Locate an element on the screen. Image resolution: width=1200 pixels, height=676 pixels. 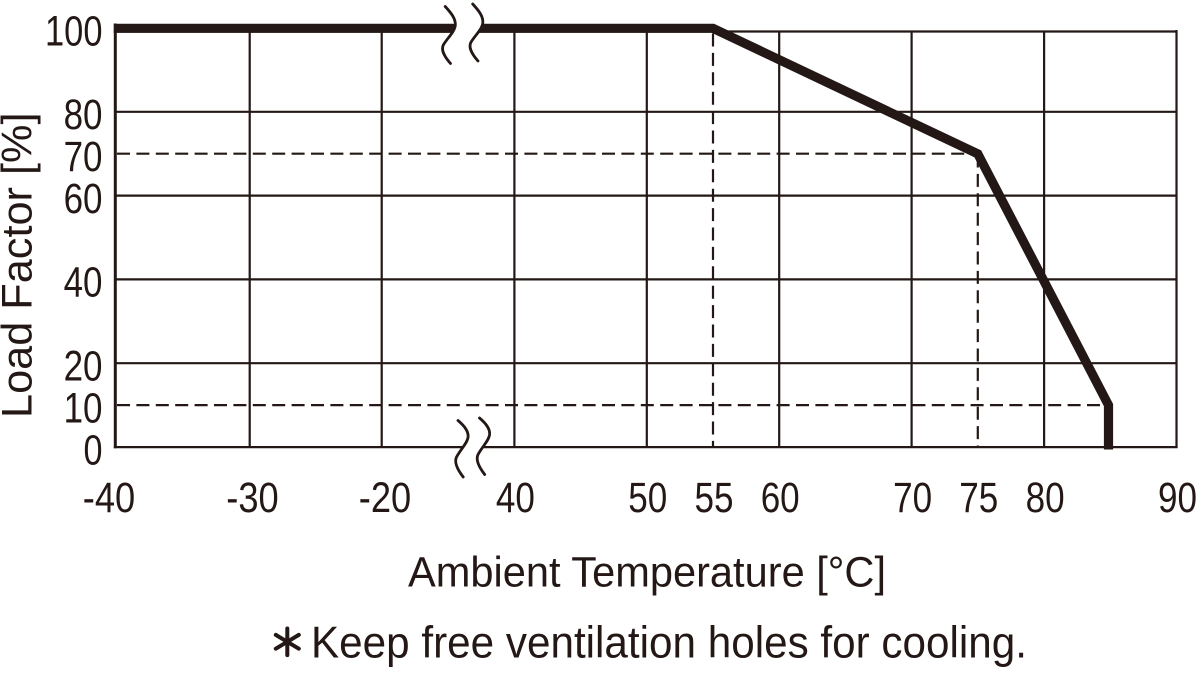
svg-text: Ambient Temperature [°C] is located at coordinates (647, 573).